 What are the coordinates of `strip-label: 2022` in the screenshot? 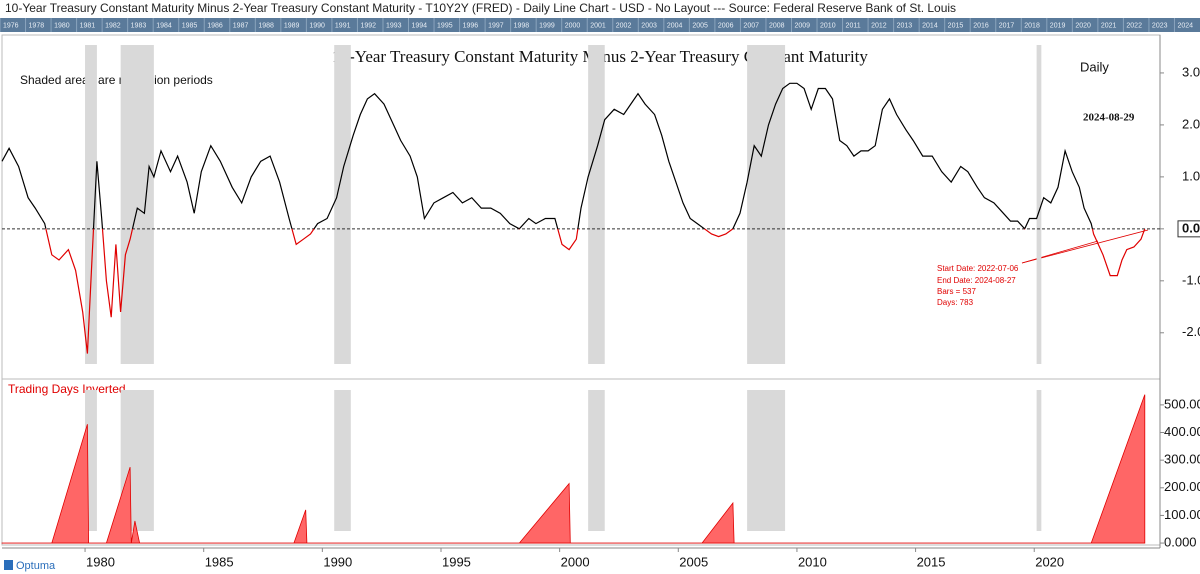 It's located at (1134, 25).